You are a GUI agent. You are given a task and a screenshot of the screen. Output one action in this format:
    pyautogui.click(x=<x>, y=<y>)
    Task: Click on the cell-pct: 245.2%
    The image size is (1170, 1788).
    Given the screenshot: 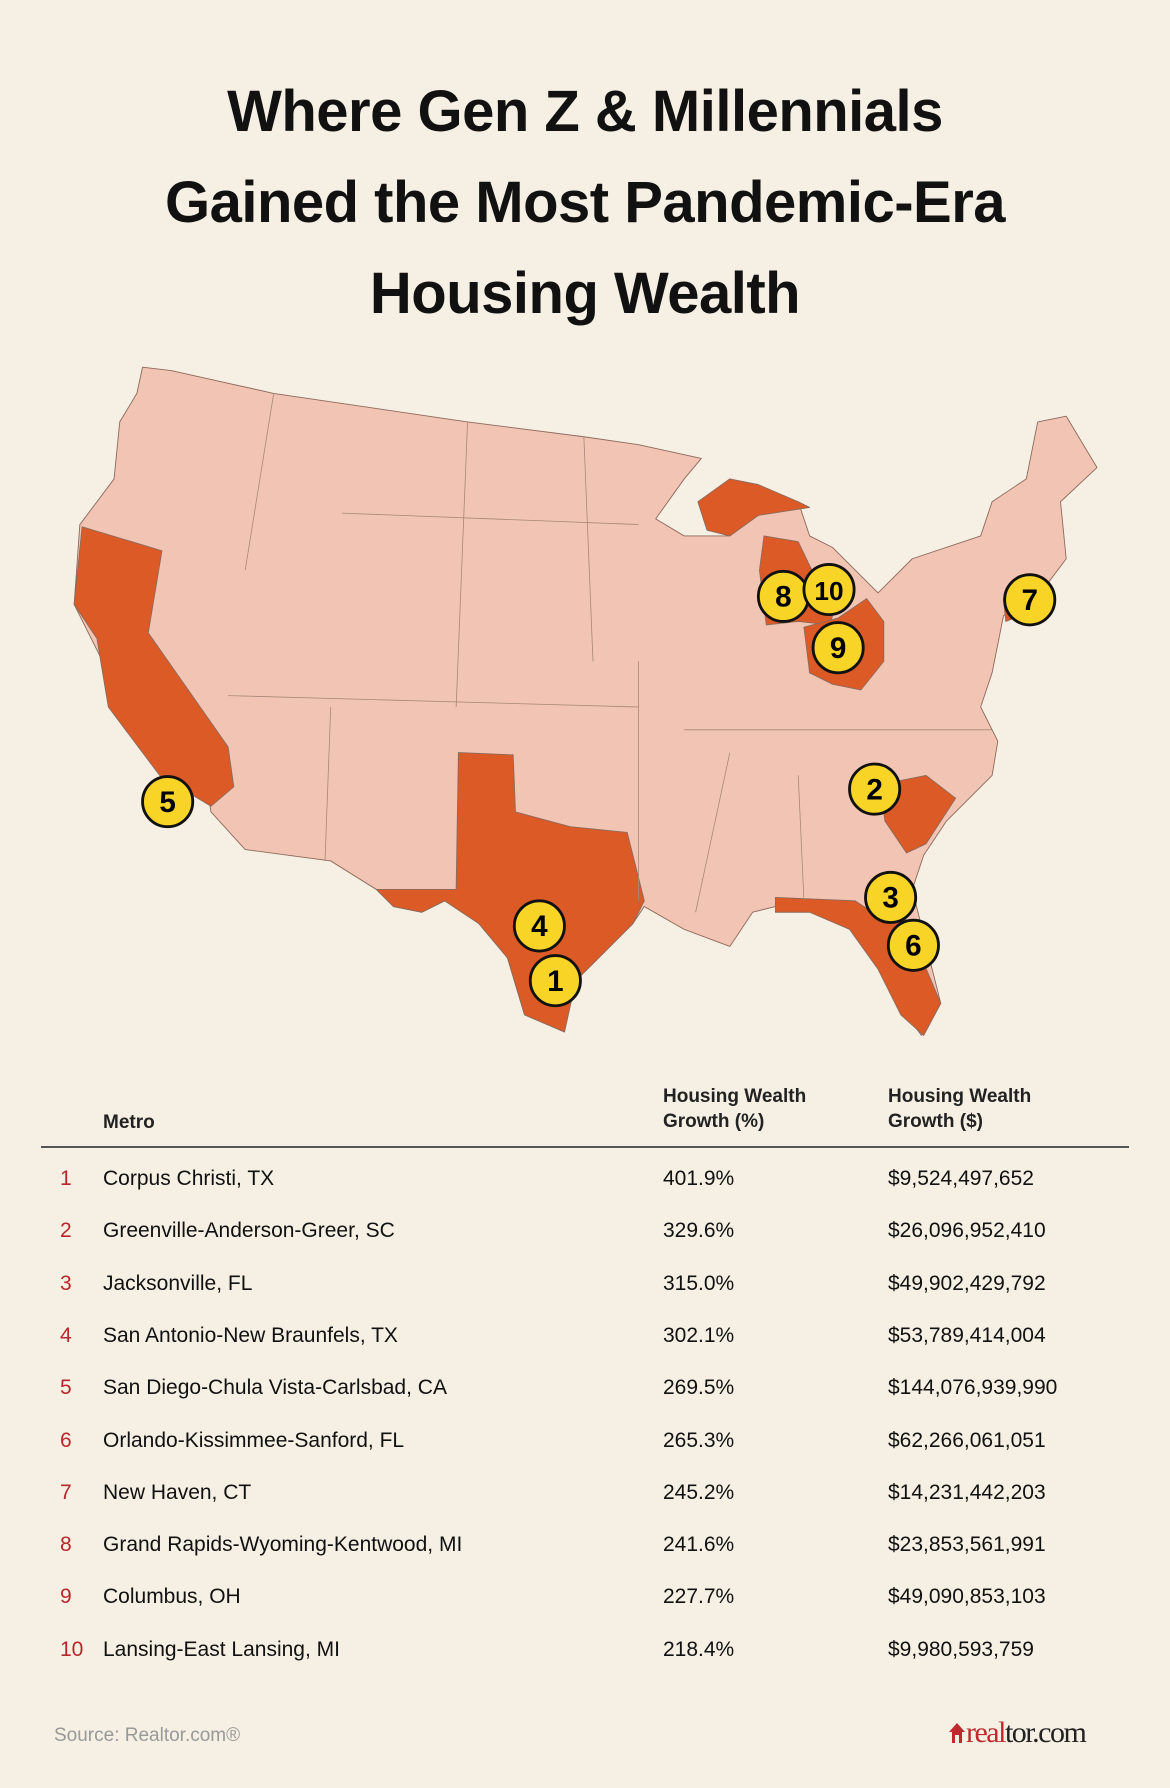 What is the action you would take?
    pyautogui.click(x=699, y=1492)
    